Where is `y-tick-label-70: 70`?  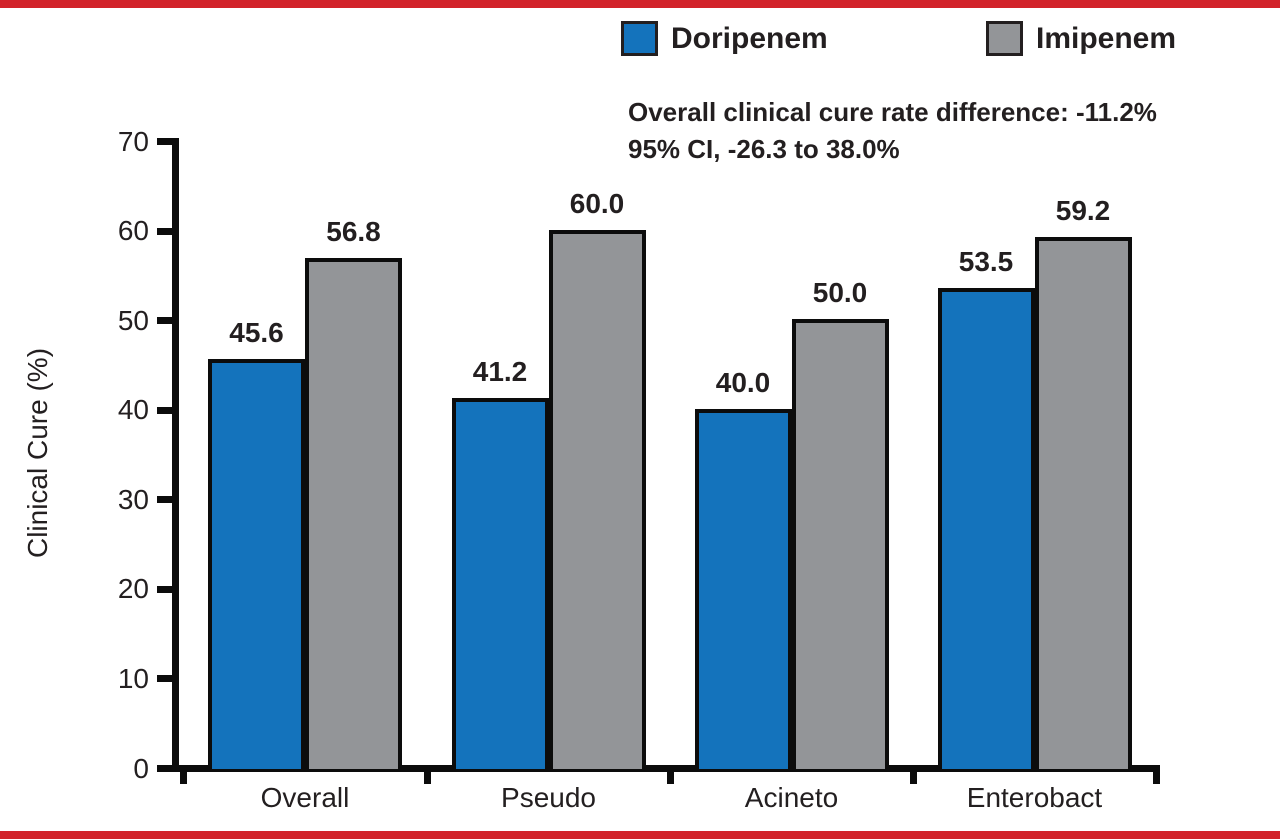 y-tick-label-70: 70 is located at coordinates (133, 141).